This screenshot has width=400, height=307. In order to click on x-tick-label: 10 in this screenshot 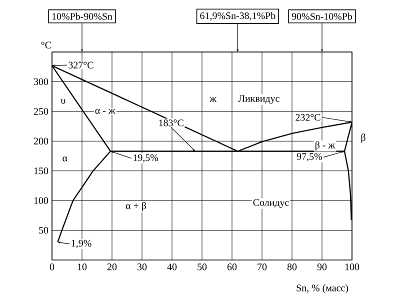, I will do `click(82, 267)`.